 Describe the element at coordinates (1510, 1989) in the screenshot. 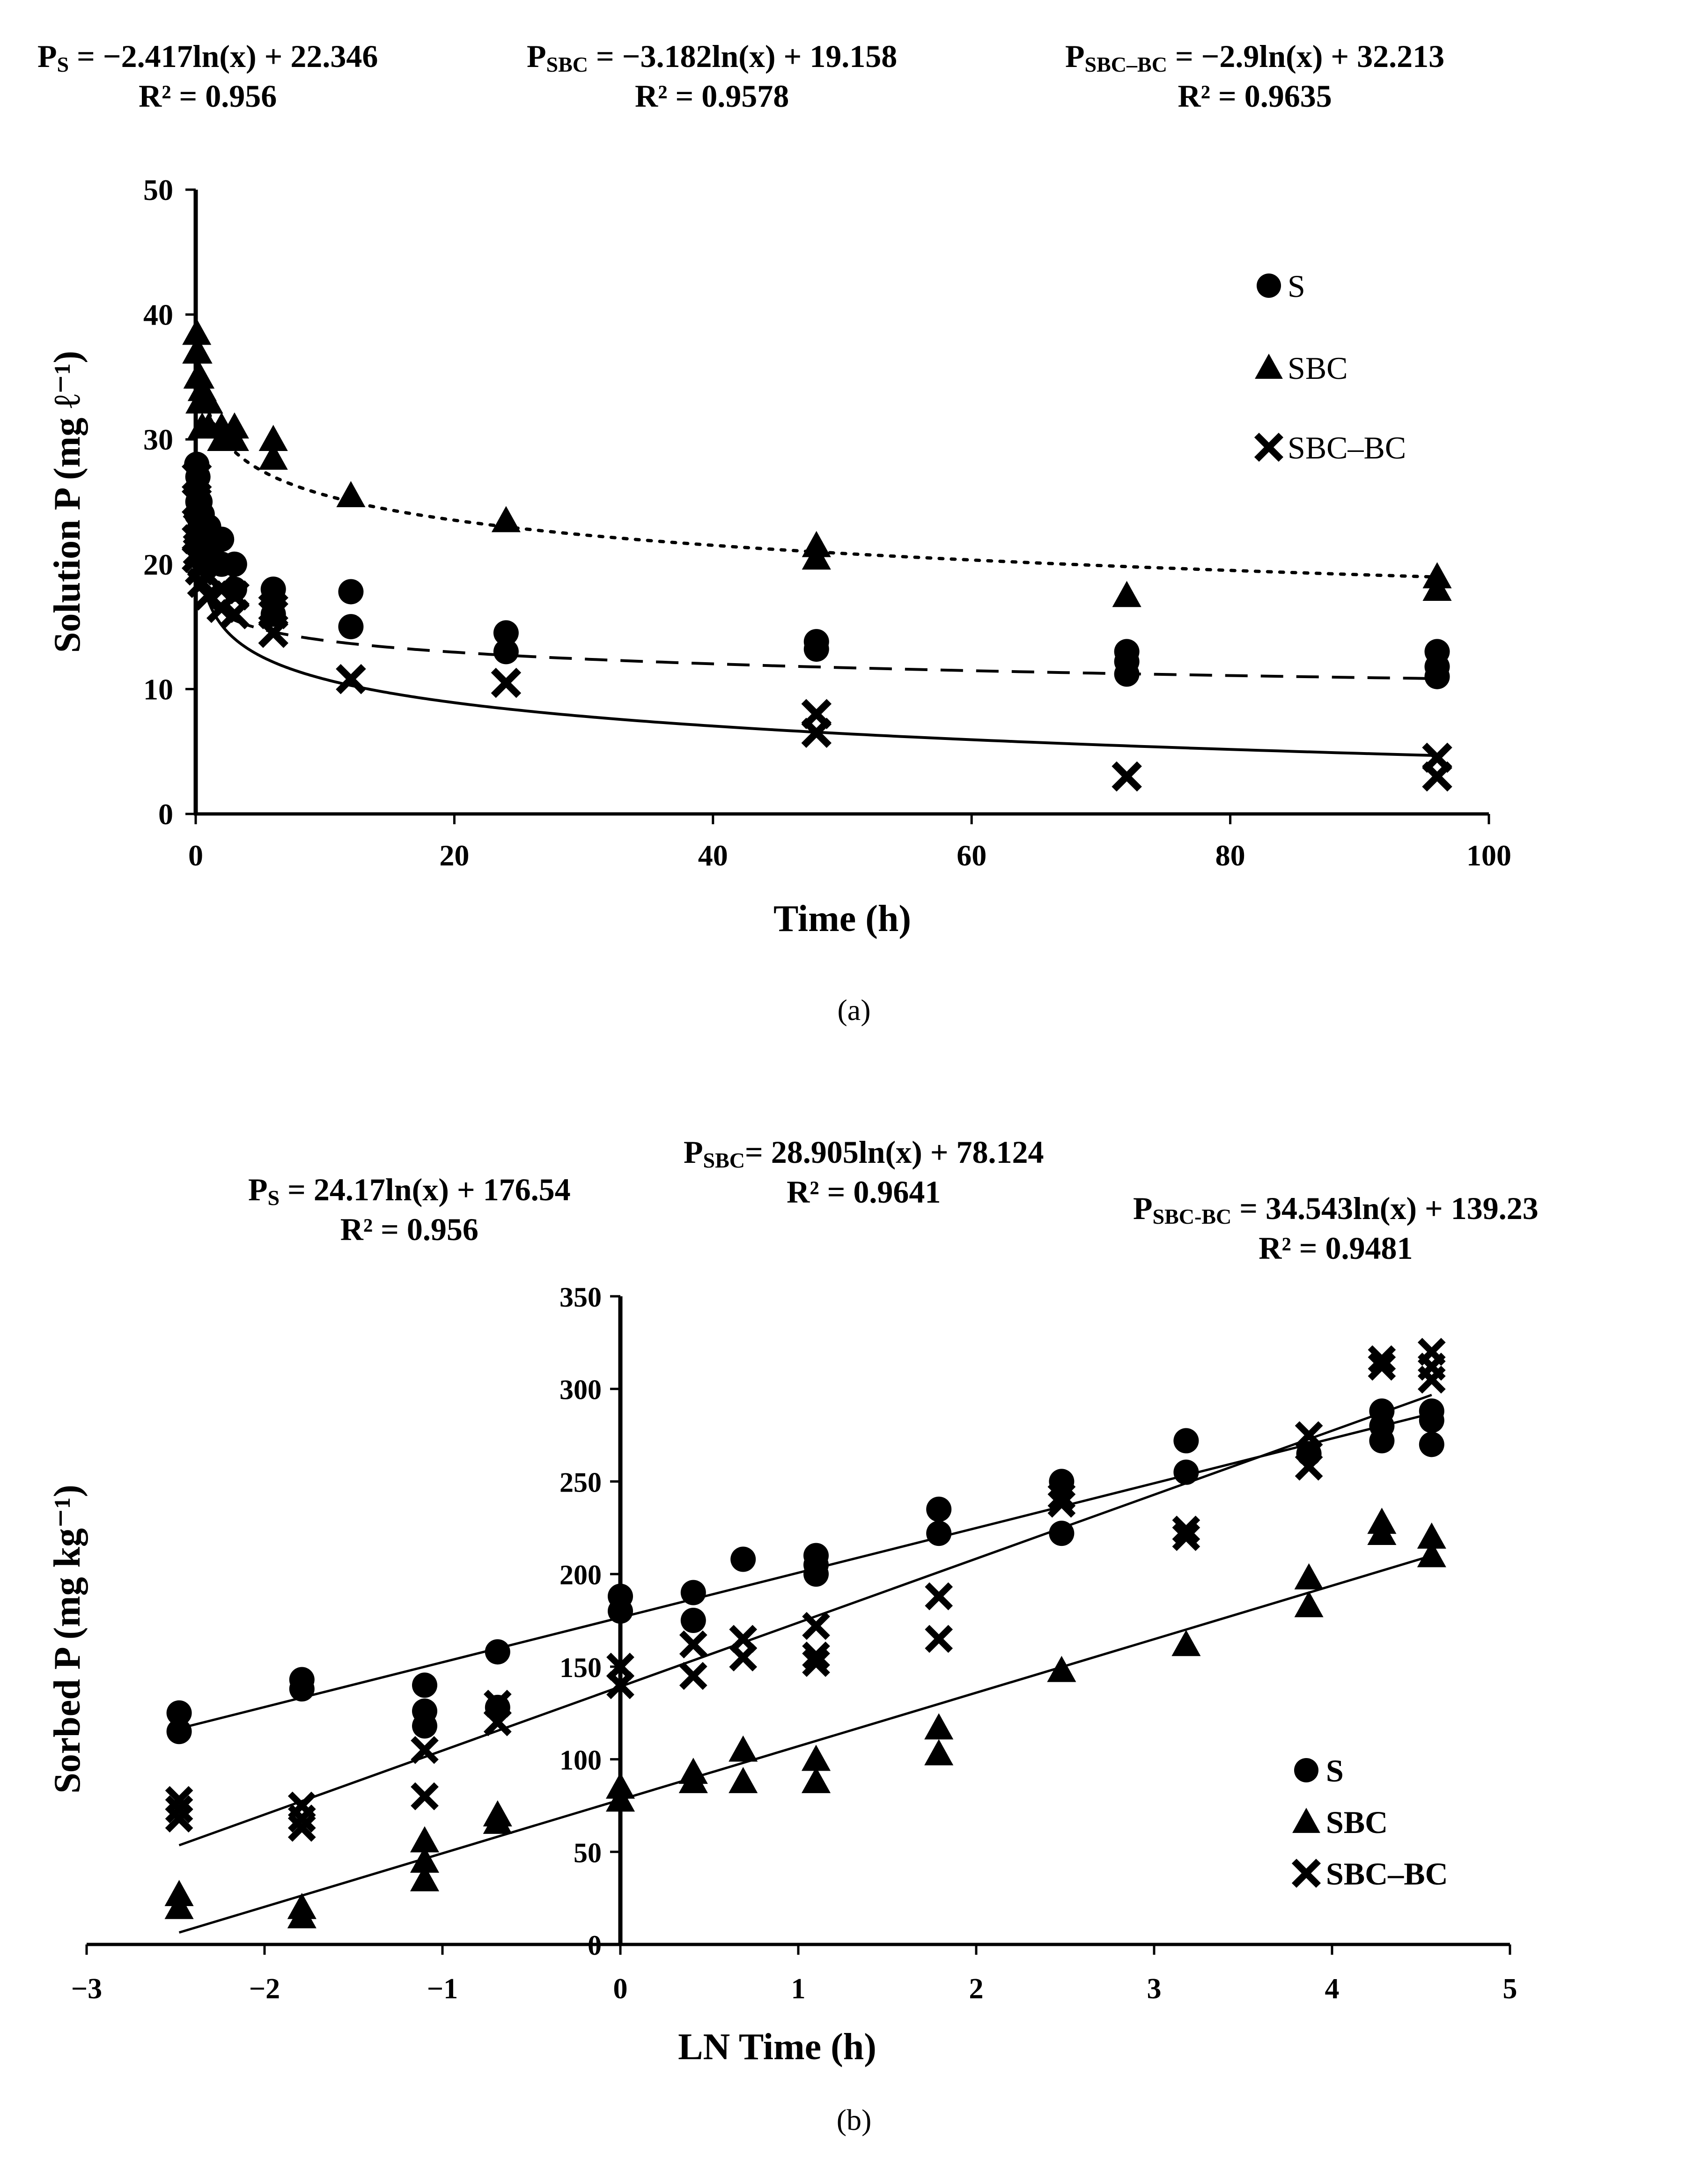

I see `x-tick-label: 5` at that location.